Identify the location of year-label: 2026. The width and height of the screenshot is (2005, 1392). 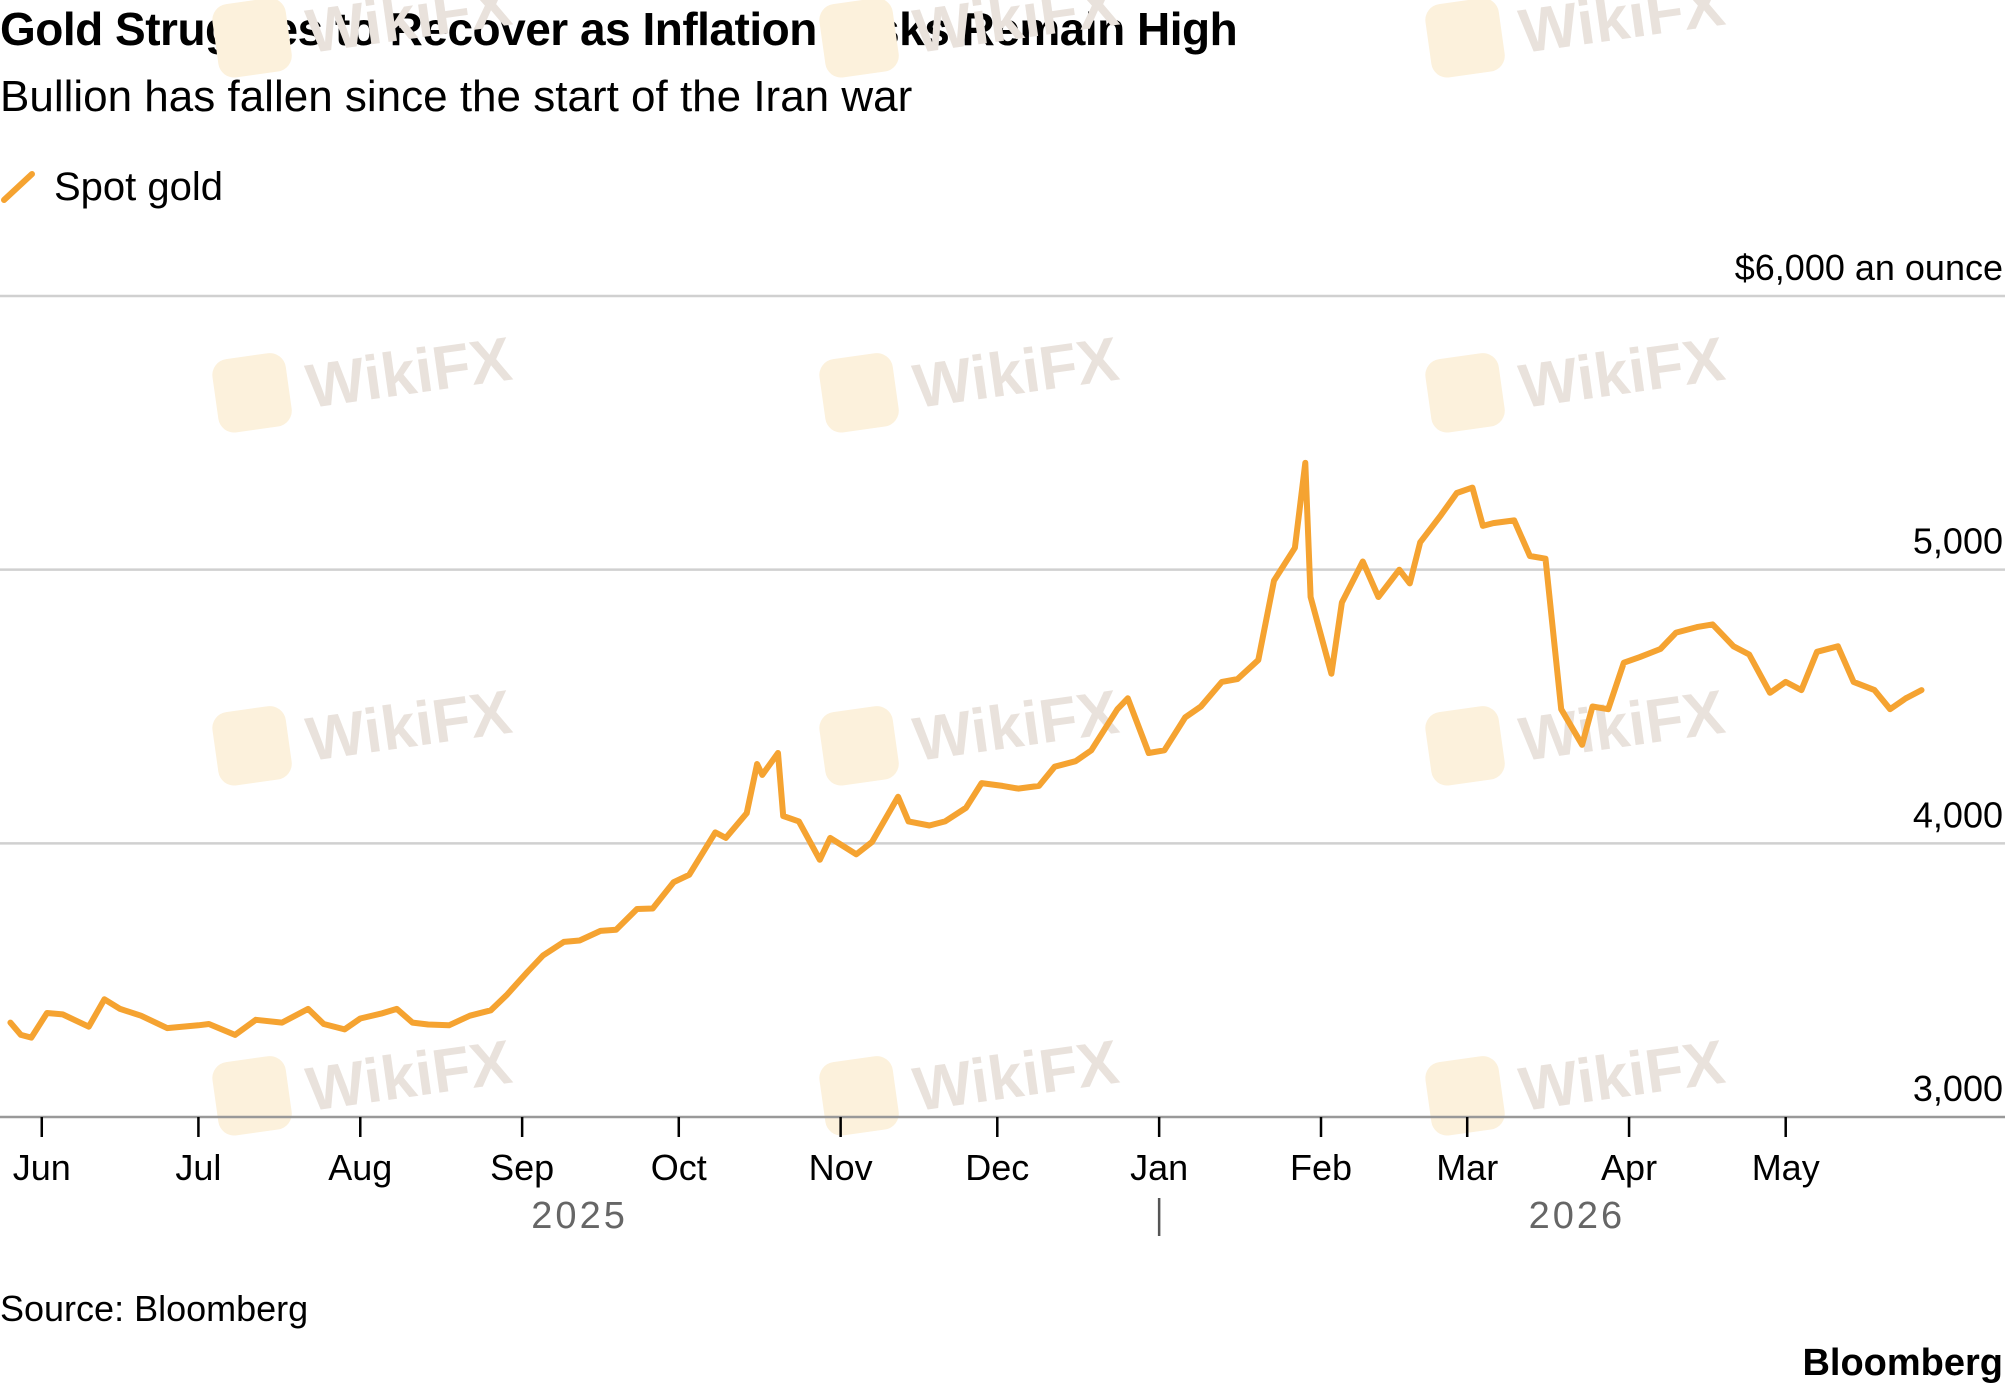
(1577, 1216).